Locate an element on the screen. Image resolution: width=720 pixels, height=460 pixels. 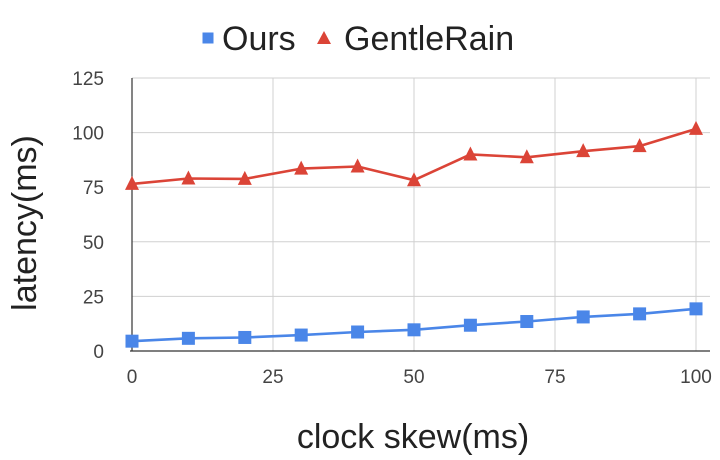
legend-label: Ours is located at coordinates (259, 39).